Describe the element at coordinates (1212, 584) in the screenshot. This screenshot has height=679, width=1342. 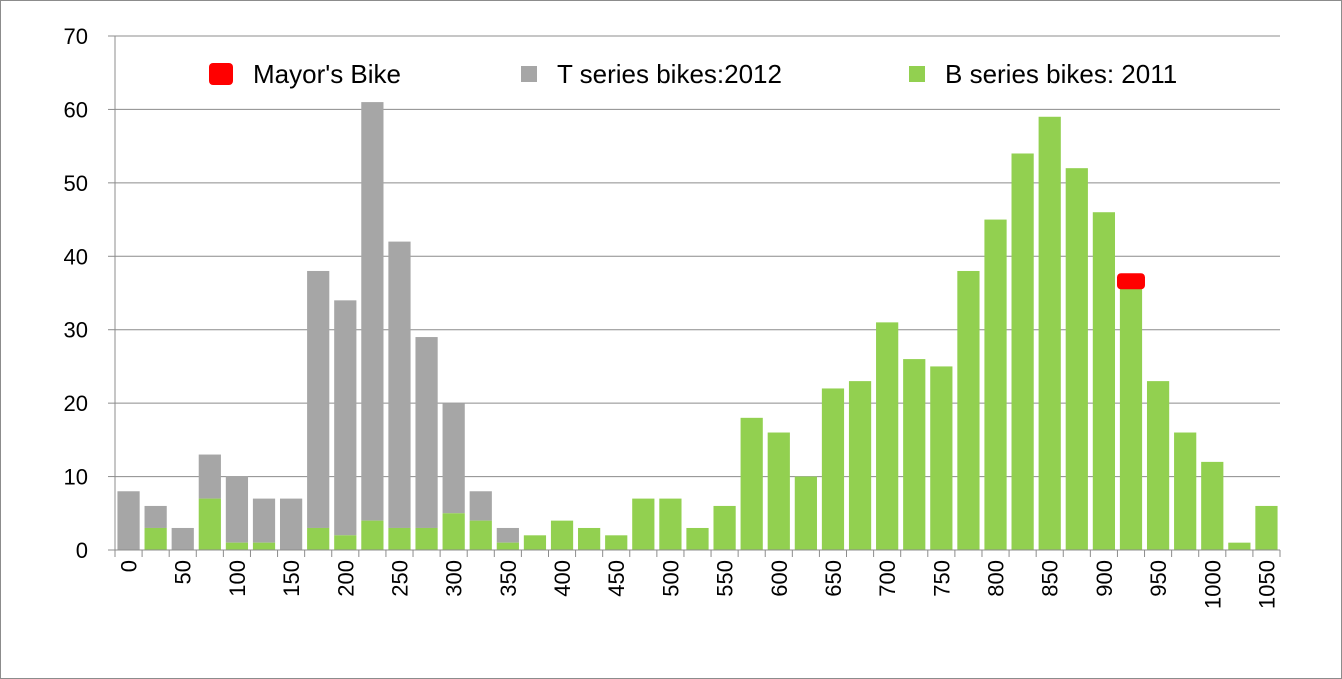
I see `x-tick-label: 1000` at that location.